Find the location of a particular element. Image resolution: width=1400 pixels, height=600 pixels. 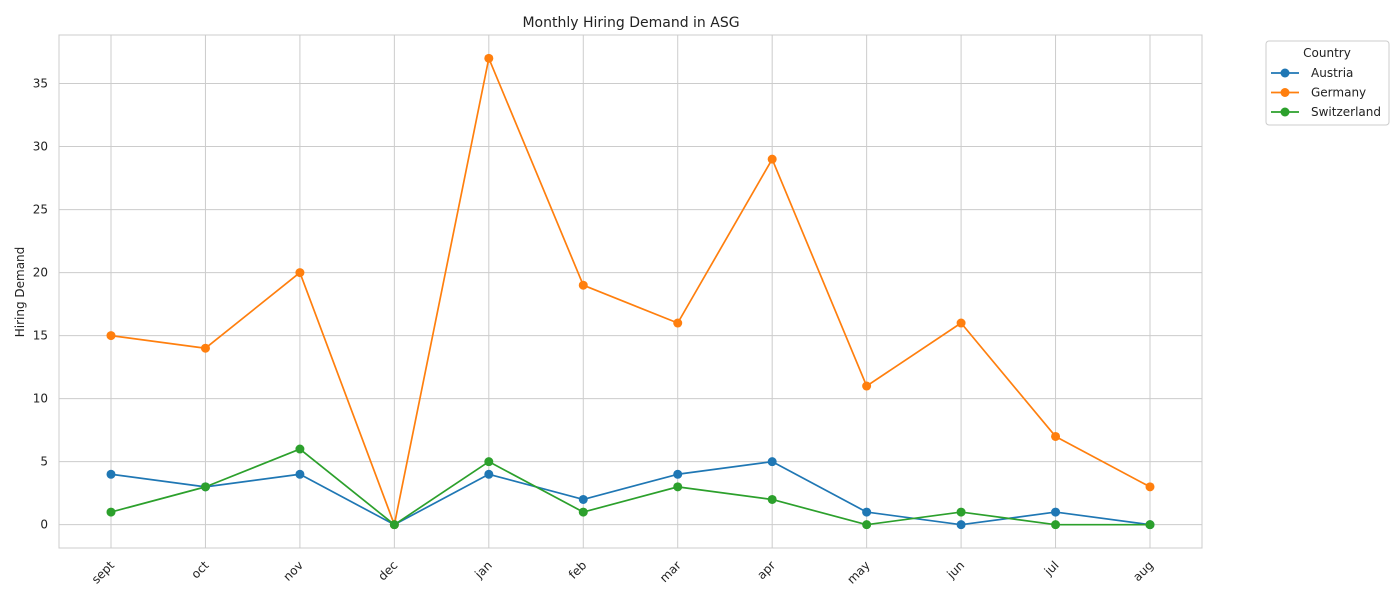

y-axis-label: Hiring Demand is located at coordinates (20, 292).